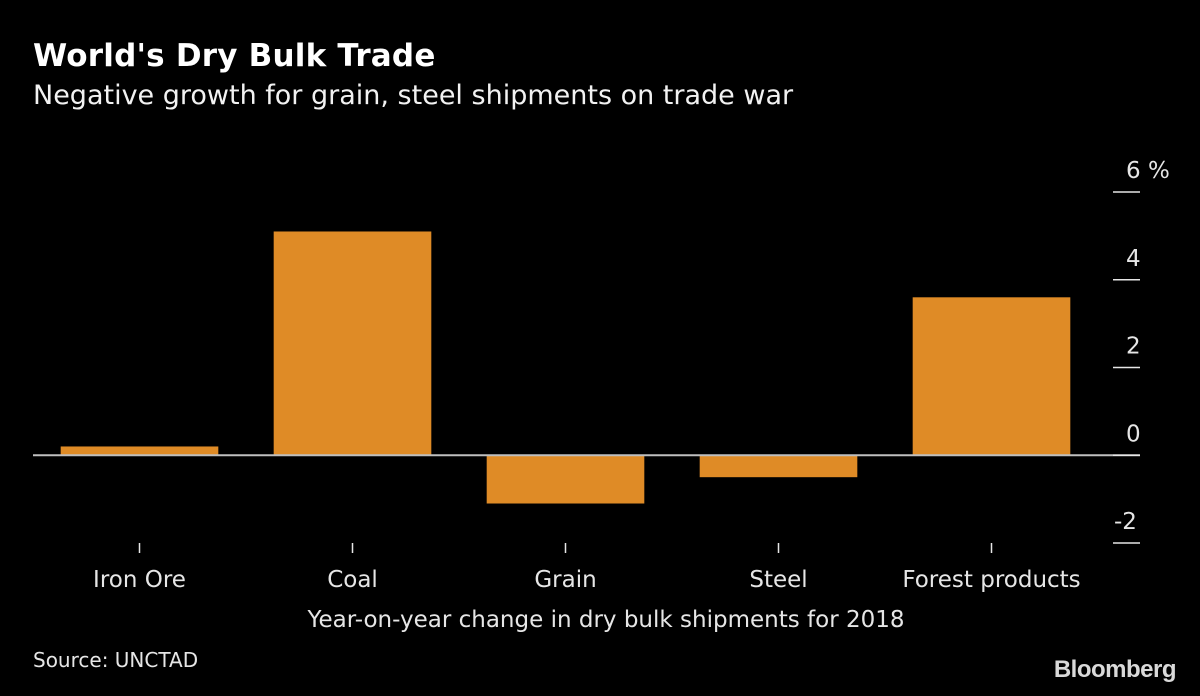  Describe the element at coordinates (1133, 259) in the screenshot. I see `y-tick-label: 4` at that location.